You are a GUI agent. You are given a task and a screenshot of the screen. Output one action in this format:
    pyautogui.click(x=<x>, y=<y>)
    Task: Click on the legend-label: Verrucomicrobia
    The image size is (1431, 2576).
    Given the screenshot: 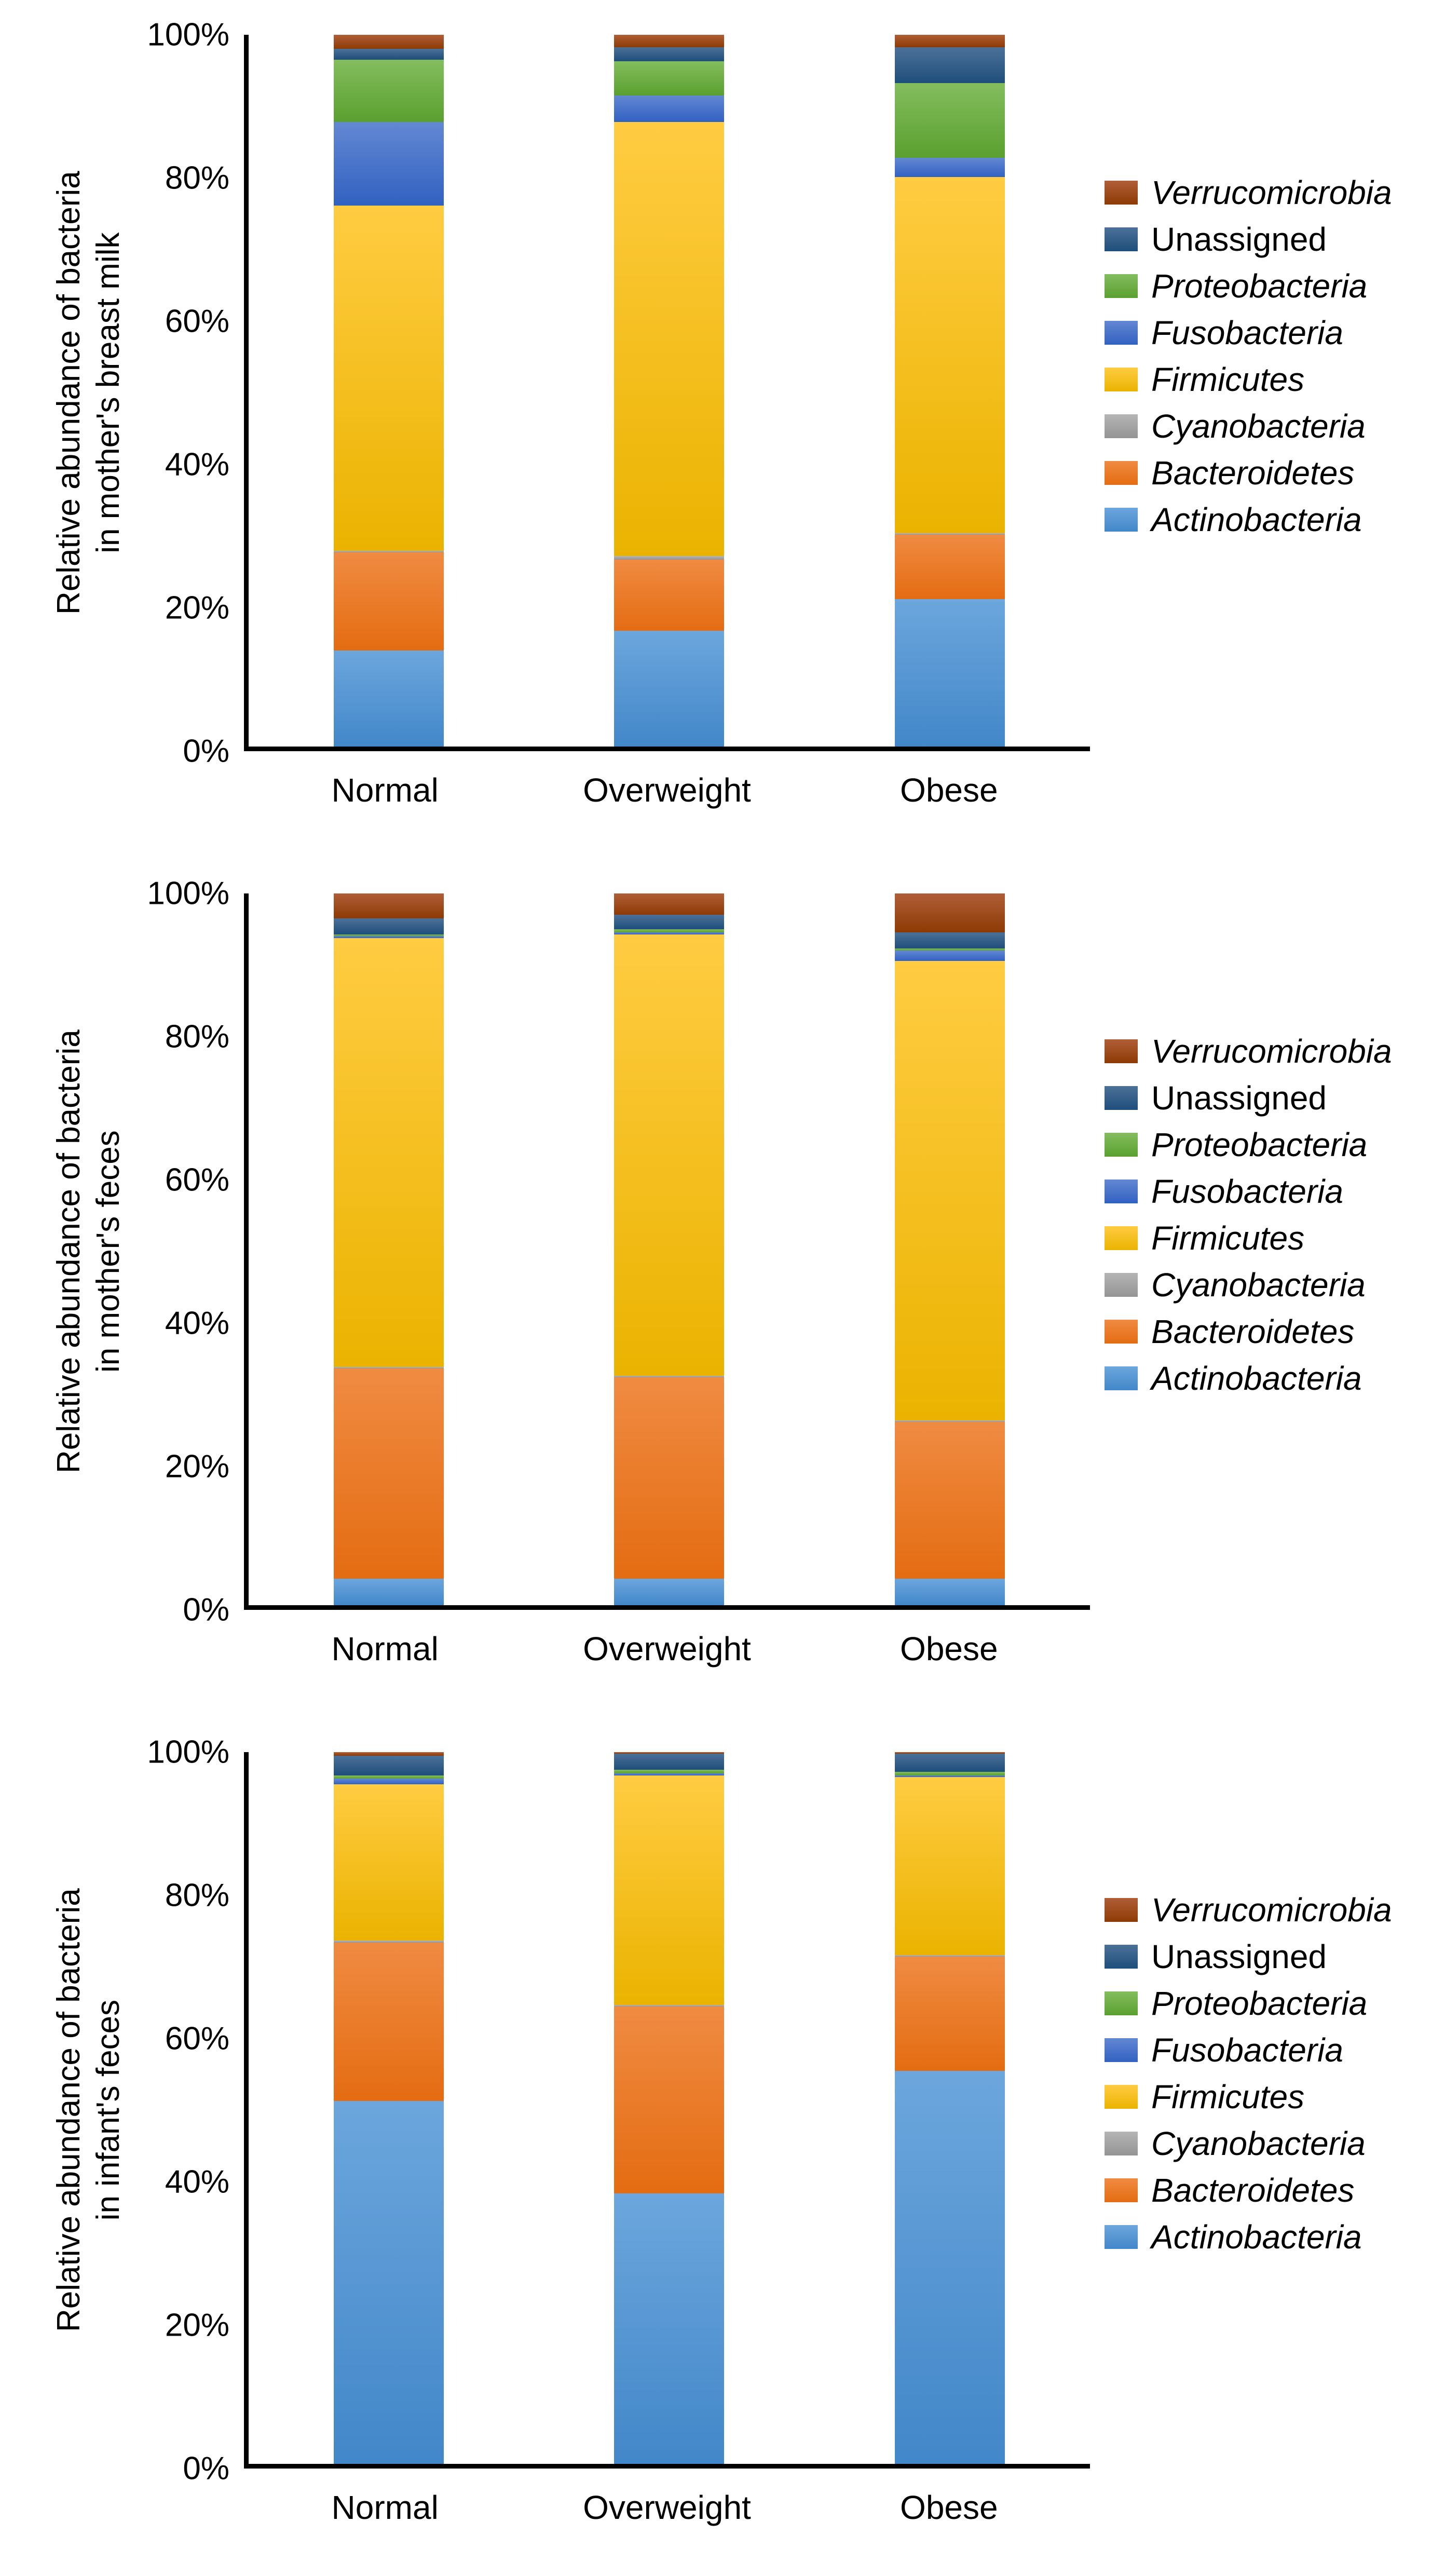 What is the action you would take?
    pyautogui.click(x=1271, y=1910)
    